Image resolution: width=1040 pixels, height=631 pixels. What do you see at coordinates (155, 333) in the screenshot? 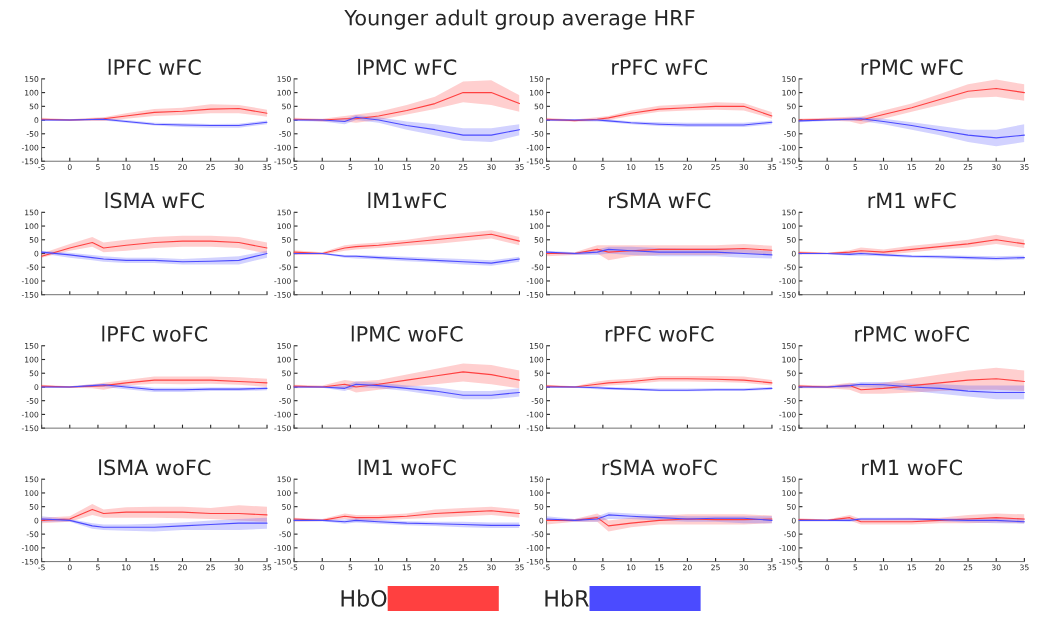
I see `chart-title: lPFC woFC` at bounding box center [155, 333].